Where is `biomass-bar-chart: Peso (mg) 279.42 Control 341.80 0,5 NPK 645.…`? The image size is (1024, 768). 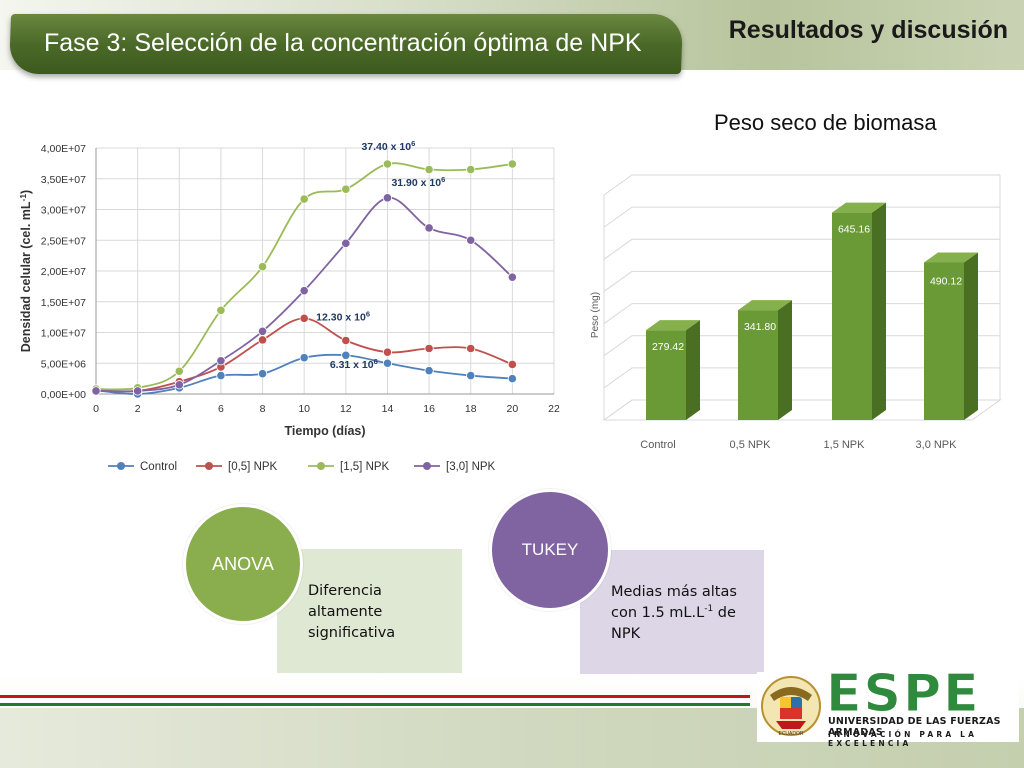 biomass-bar-chart: Peso (mg) 279.42 Control 341.80 0,5 NPK 645.… is located at coordinates (796, 312).